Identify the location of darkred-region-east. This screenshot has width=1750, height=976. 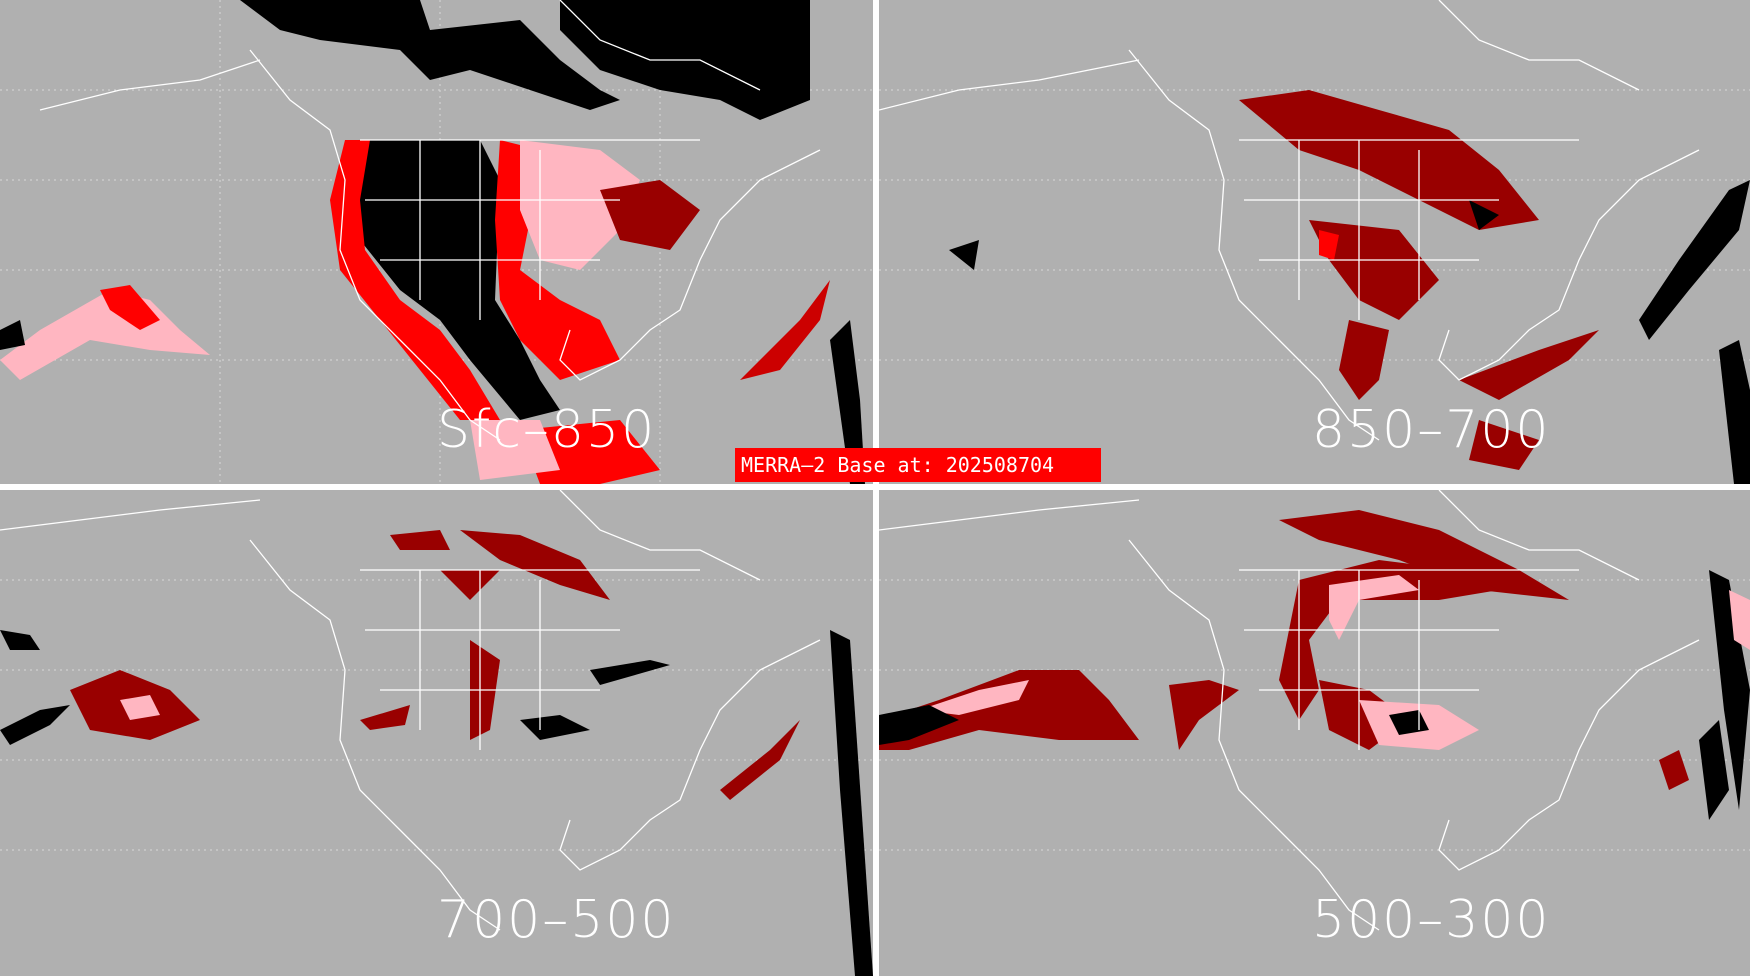
(650, 215).